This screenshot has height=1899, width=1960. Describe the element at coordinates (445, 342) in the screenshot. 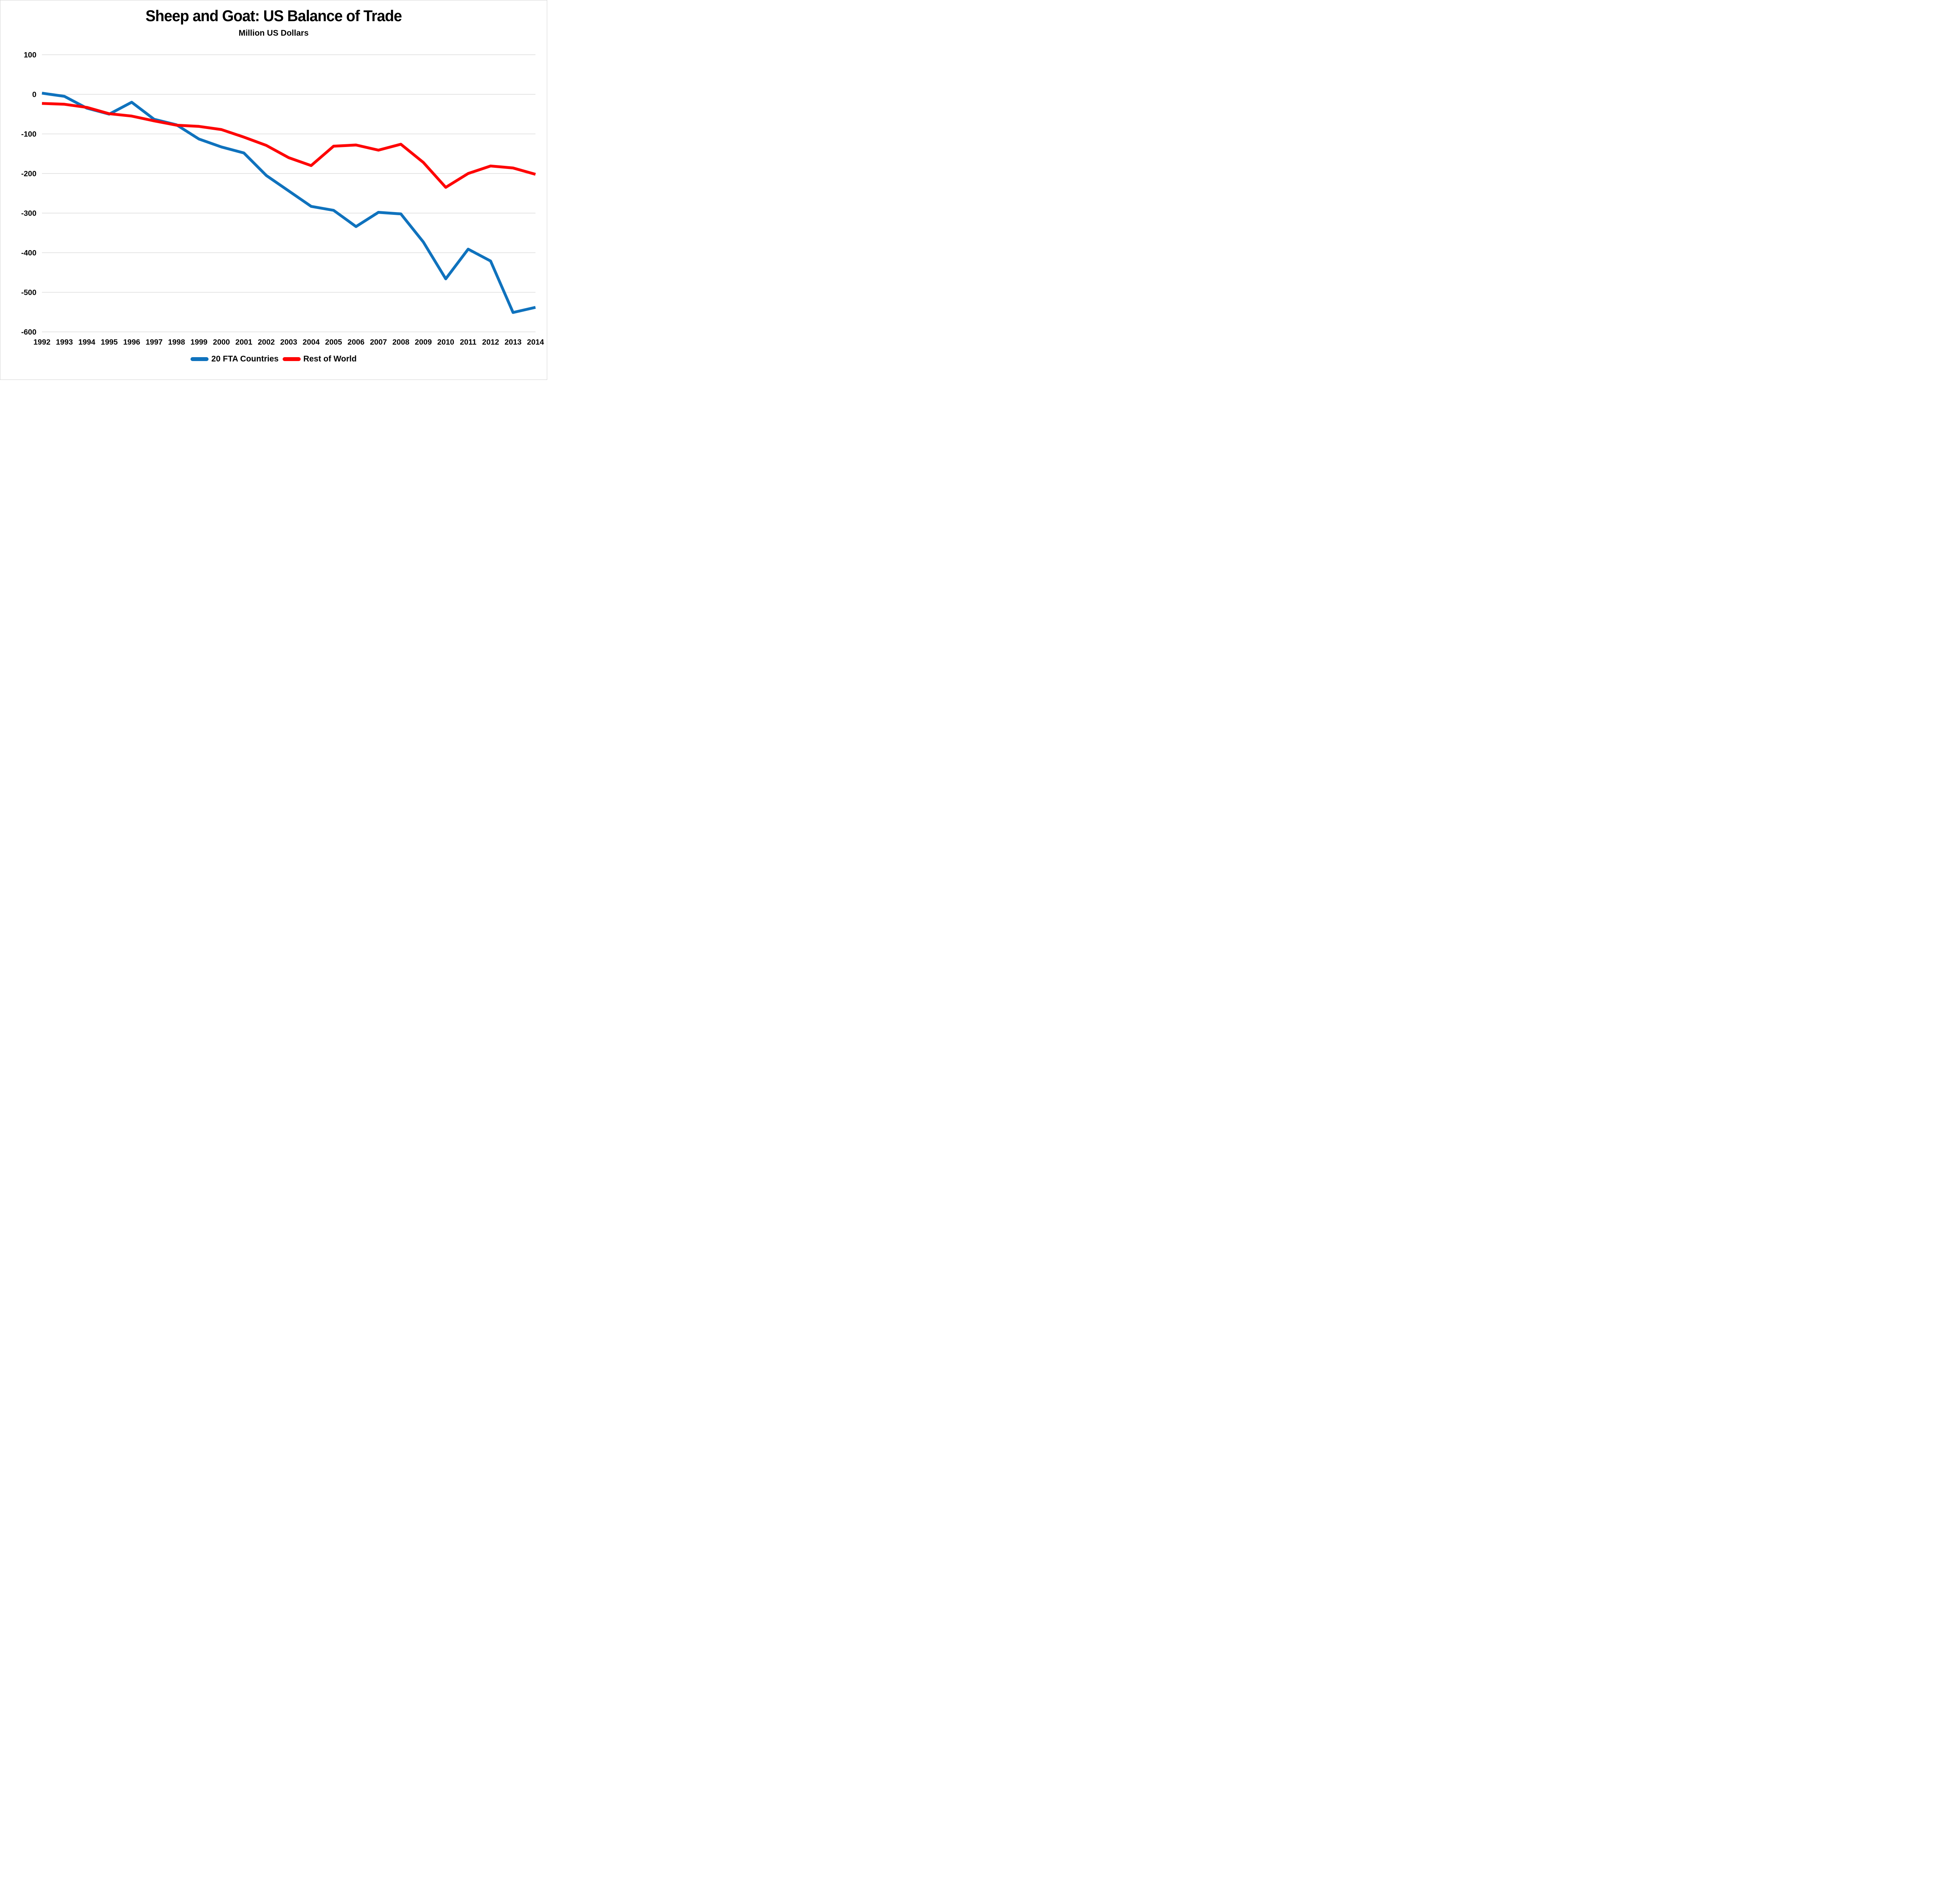

I see `x-tick-label-2010: 2010` at that location.